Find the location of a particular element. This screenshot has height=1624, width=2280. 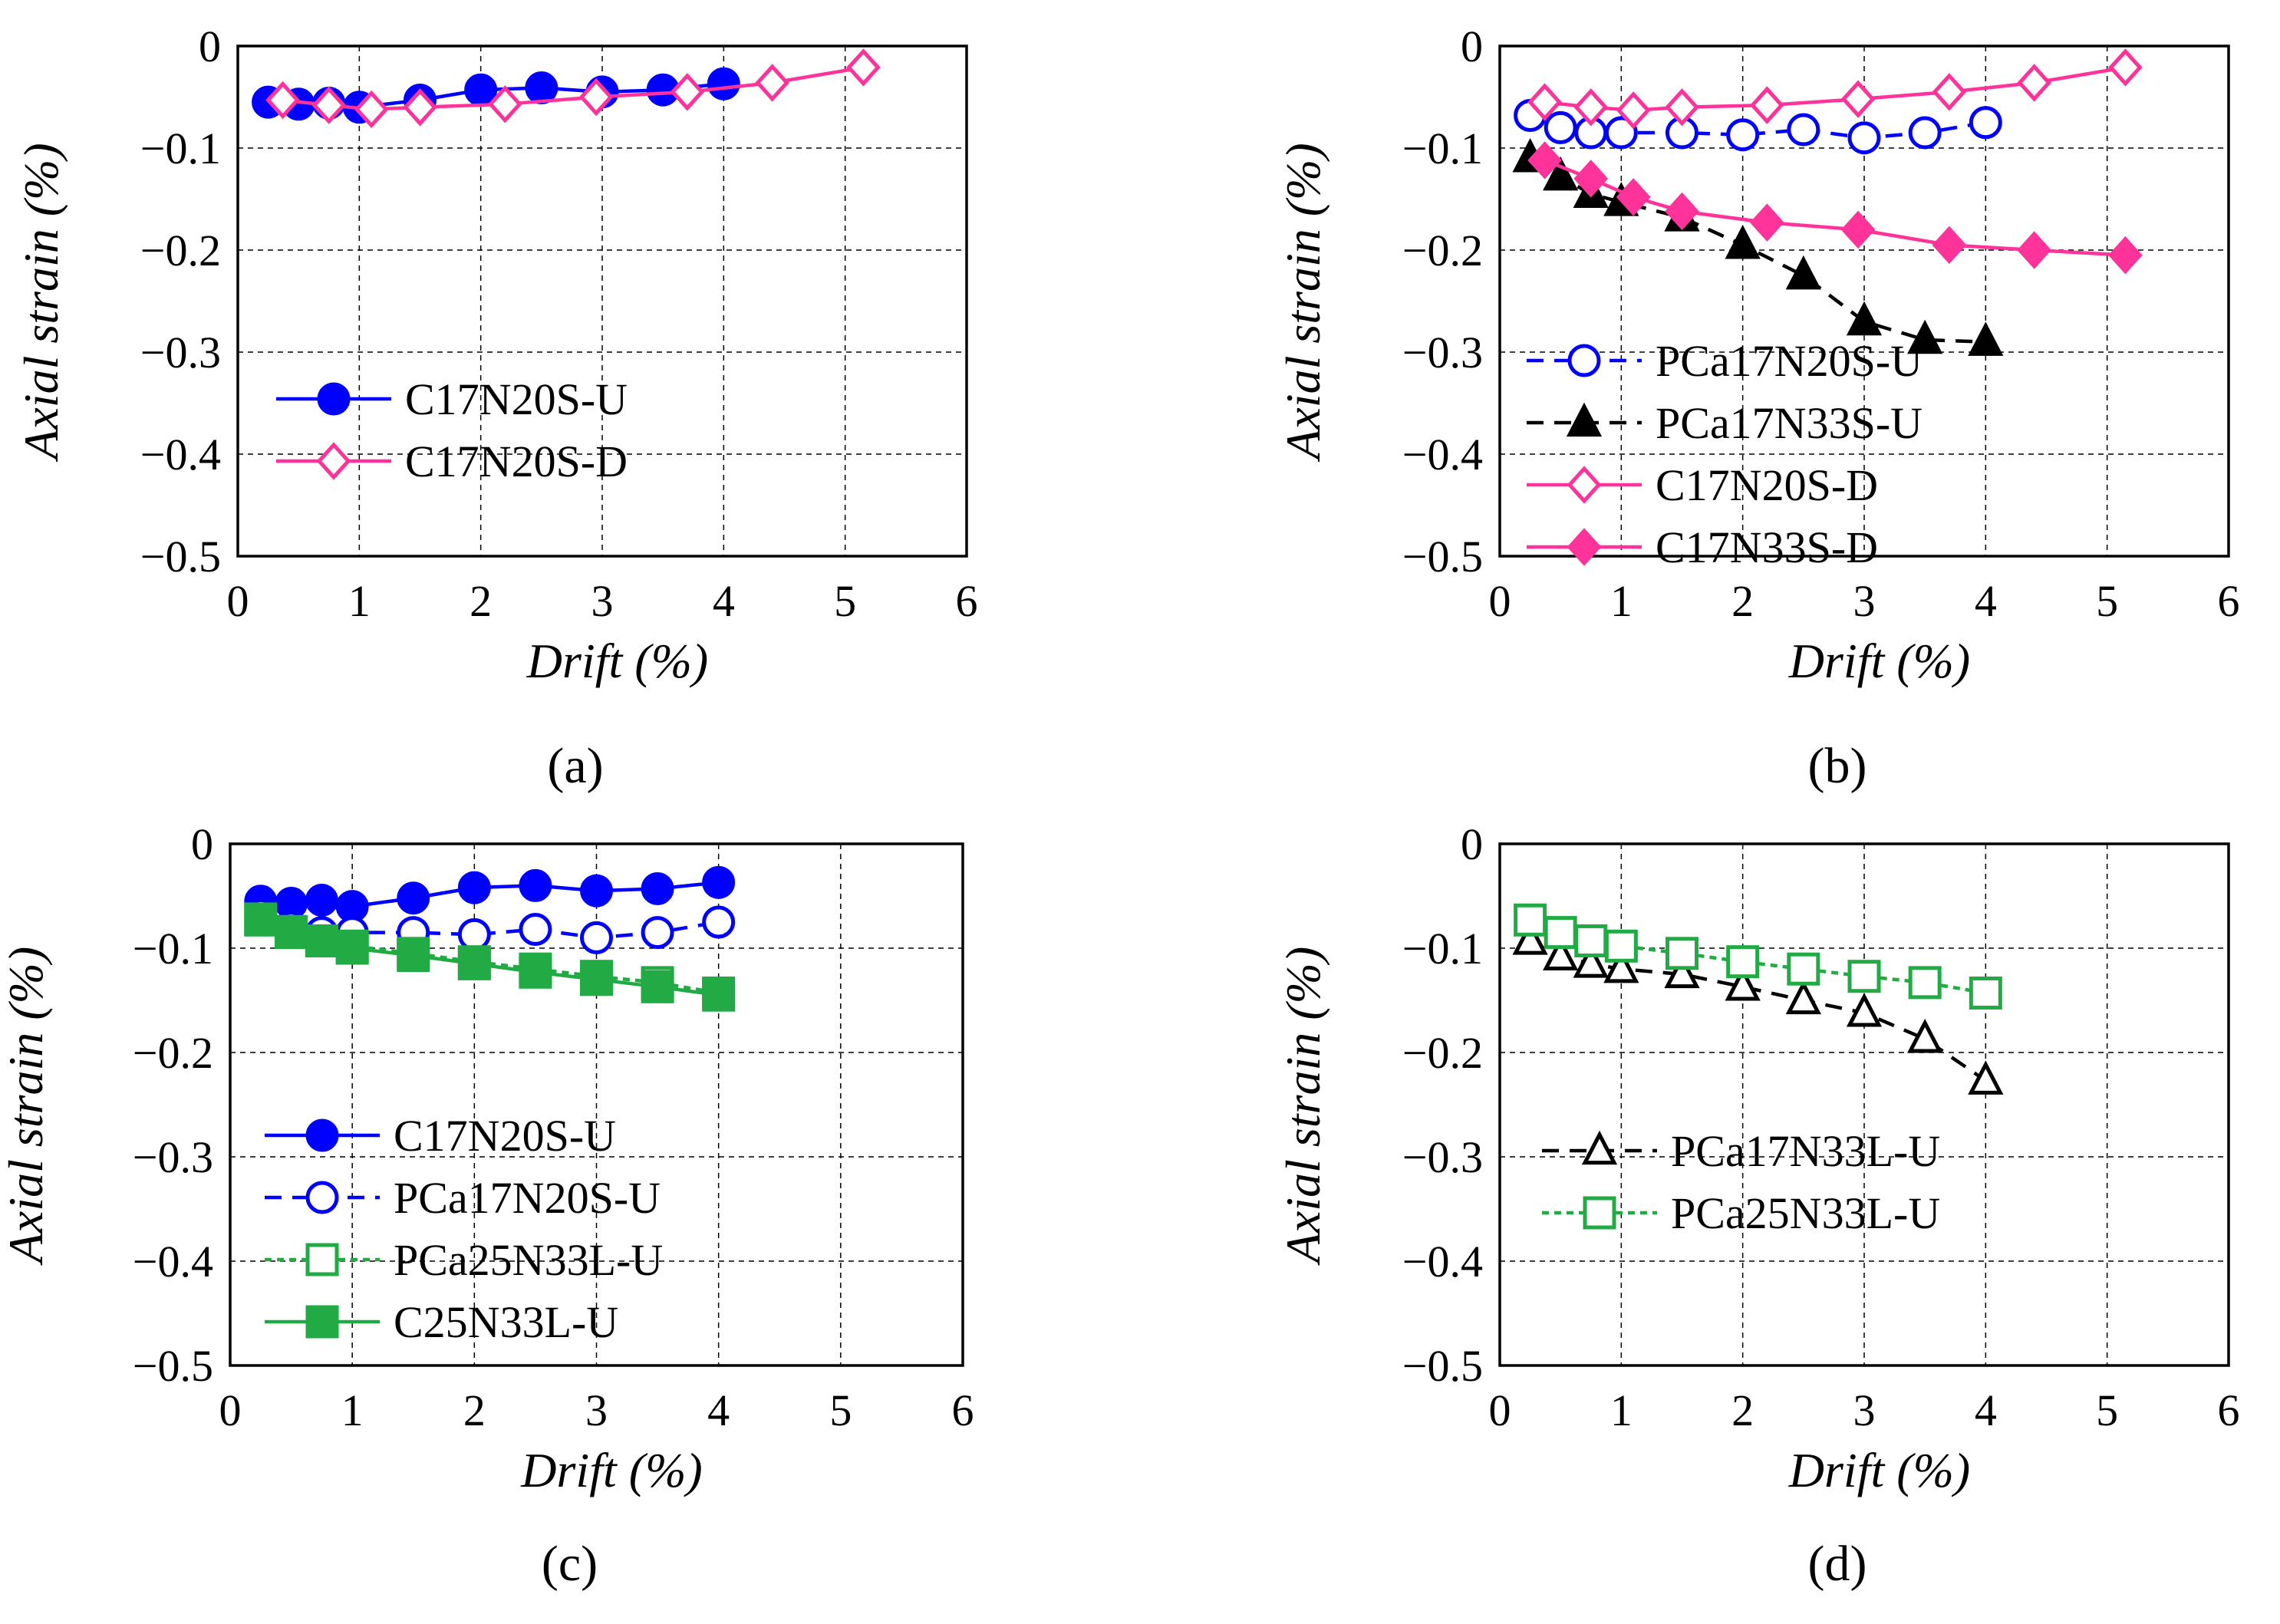

series-C17N33S-D is located at coordinates (1835, 208).